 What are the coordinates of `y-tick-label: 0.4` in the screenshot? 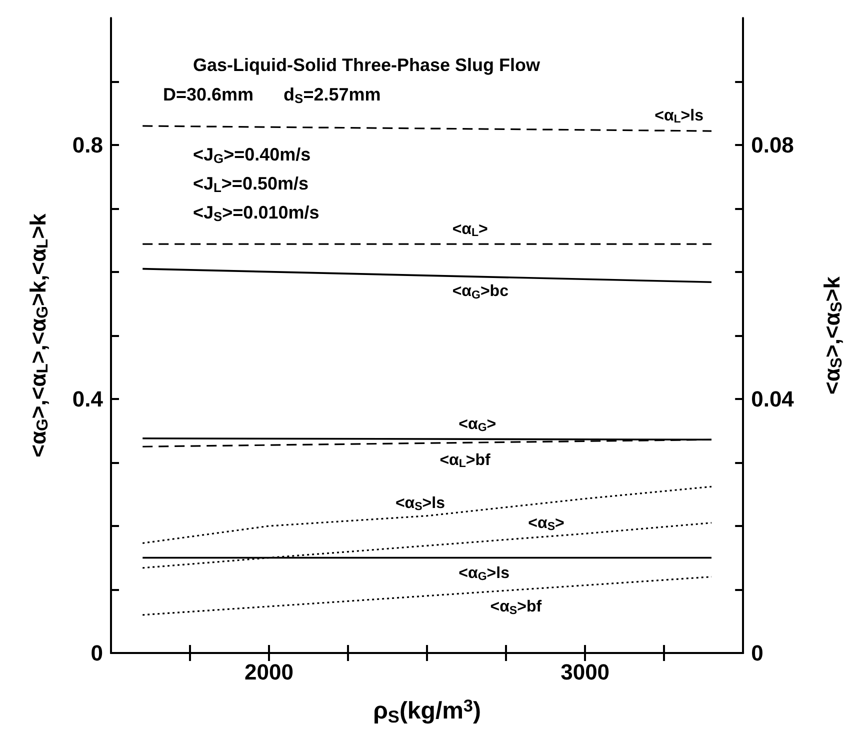 It's located at (88, 399).